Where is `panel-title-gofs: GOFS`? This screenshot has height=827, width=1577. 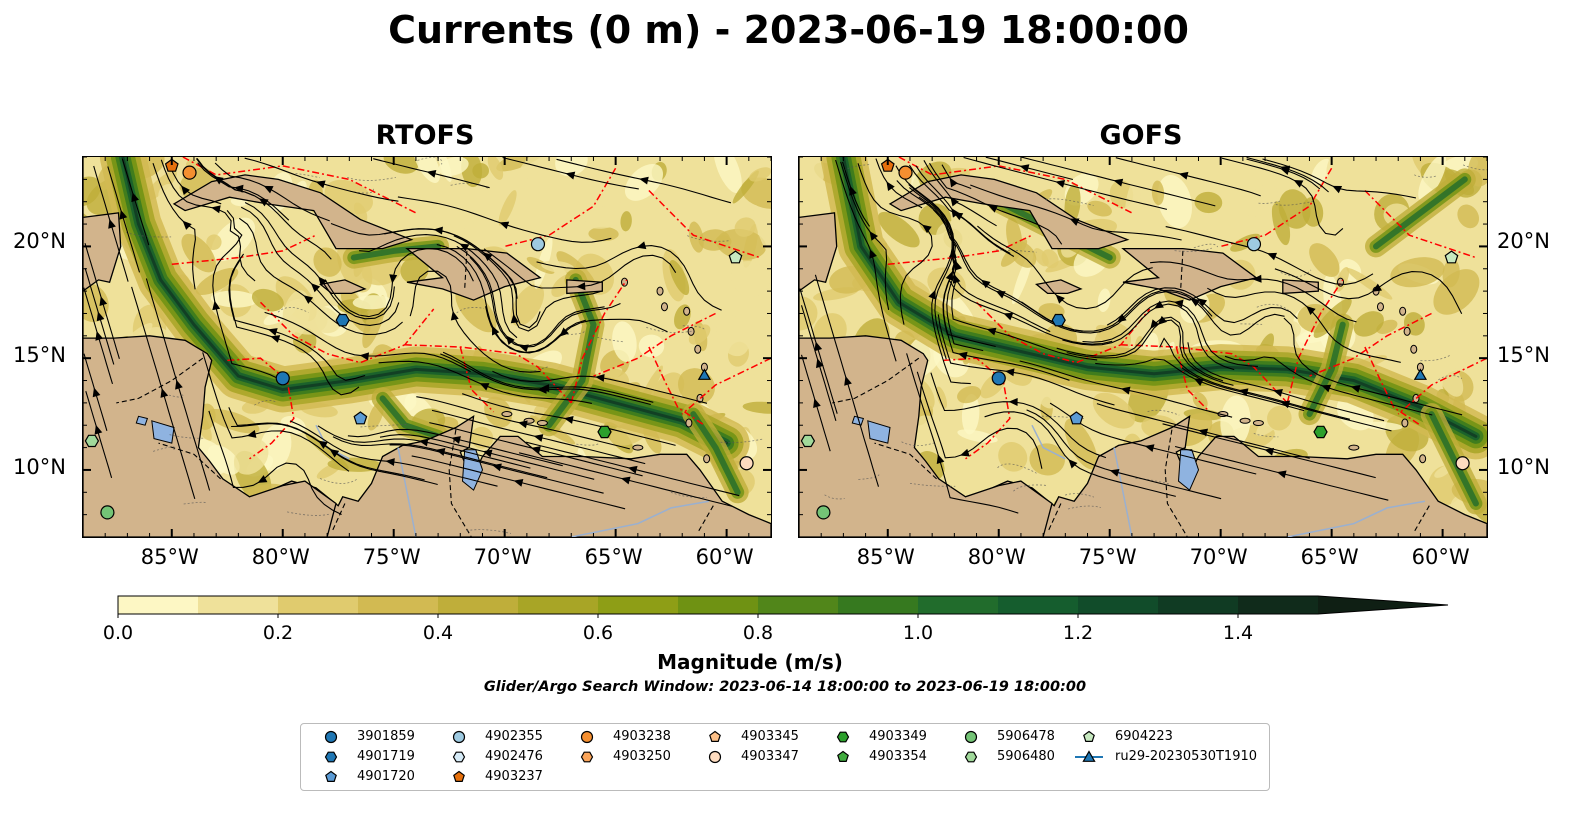 panel-title-gofs: GOFS is located at coordinates (1141, 135).